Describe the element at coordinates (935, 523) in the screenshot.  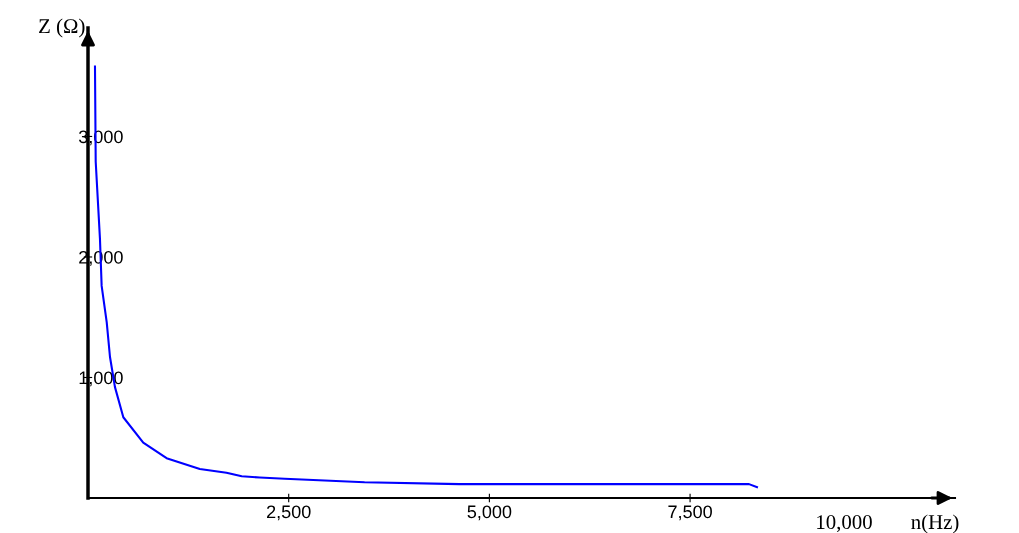
I see `x-axis-title: n(Hz)` at that location.